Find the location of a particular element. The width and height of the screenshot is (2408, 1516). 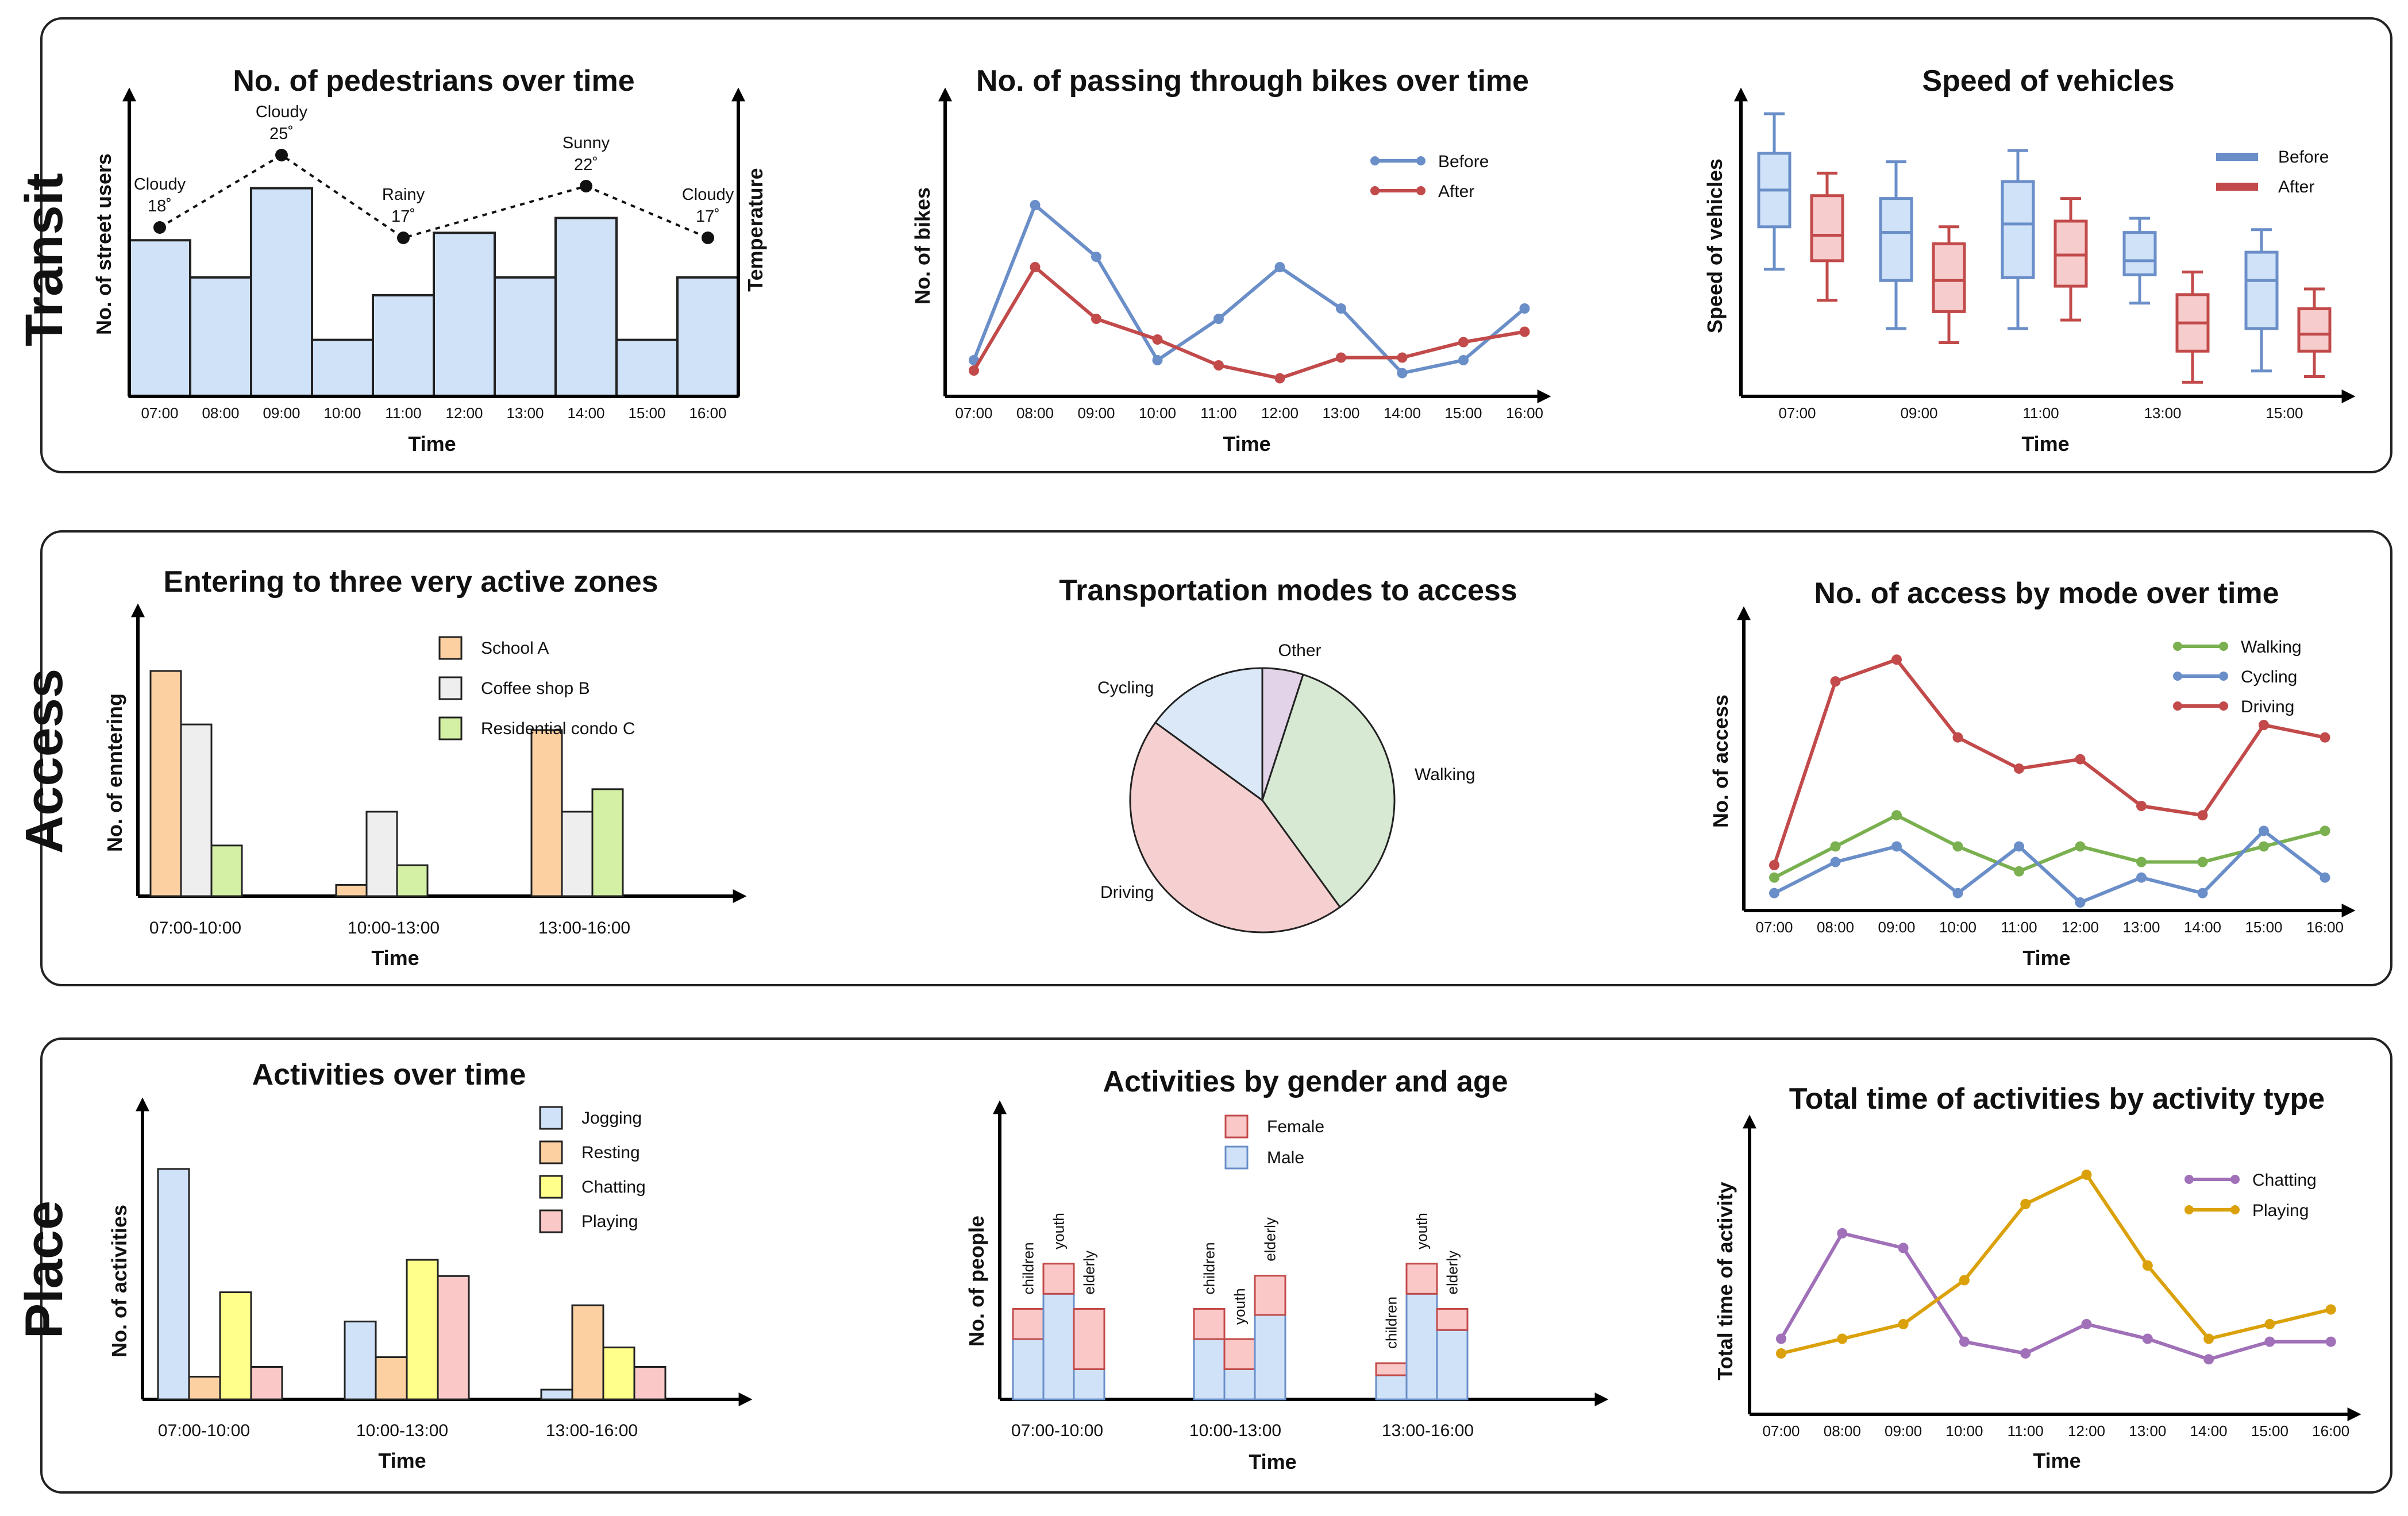

x-tick-label: 14:00 is located at coordinates (2209, 1431).